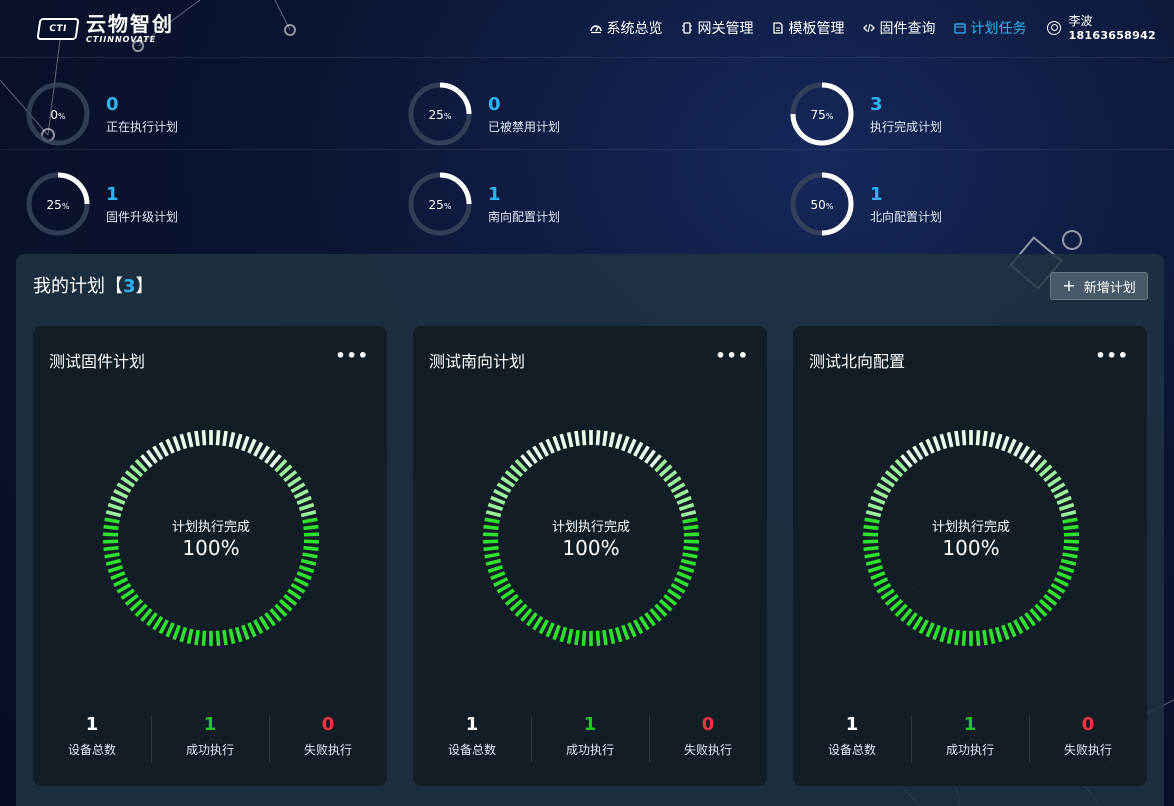  What do you see at coordinates (1099, 286) in the screenshot?
I see `add-plan-button: + 新增计划` at bounding box center [1099, 286].